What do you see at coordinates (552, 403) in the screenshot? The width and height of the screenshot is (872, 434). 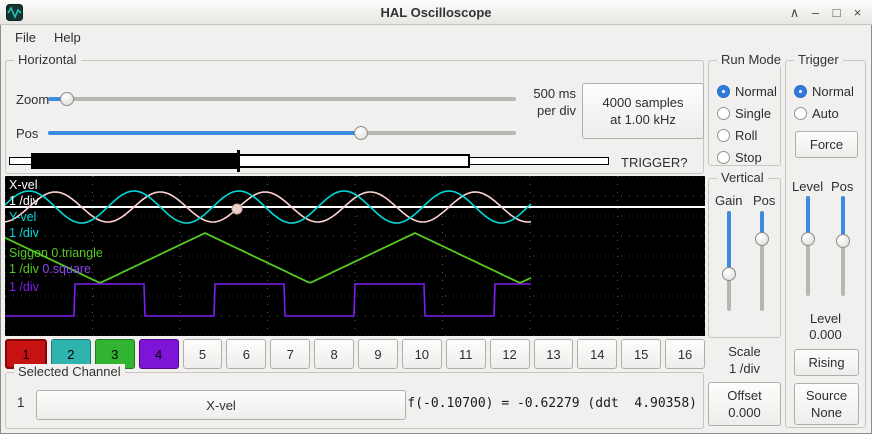 I see `selected-channel-readout: f(-0.10700) = -0.62279 (ddt 4.90358)` at bounding box center [552, 403].